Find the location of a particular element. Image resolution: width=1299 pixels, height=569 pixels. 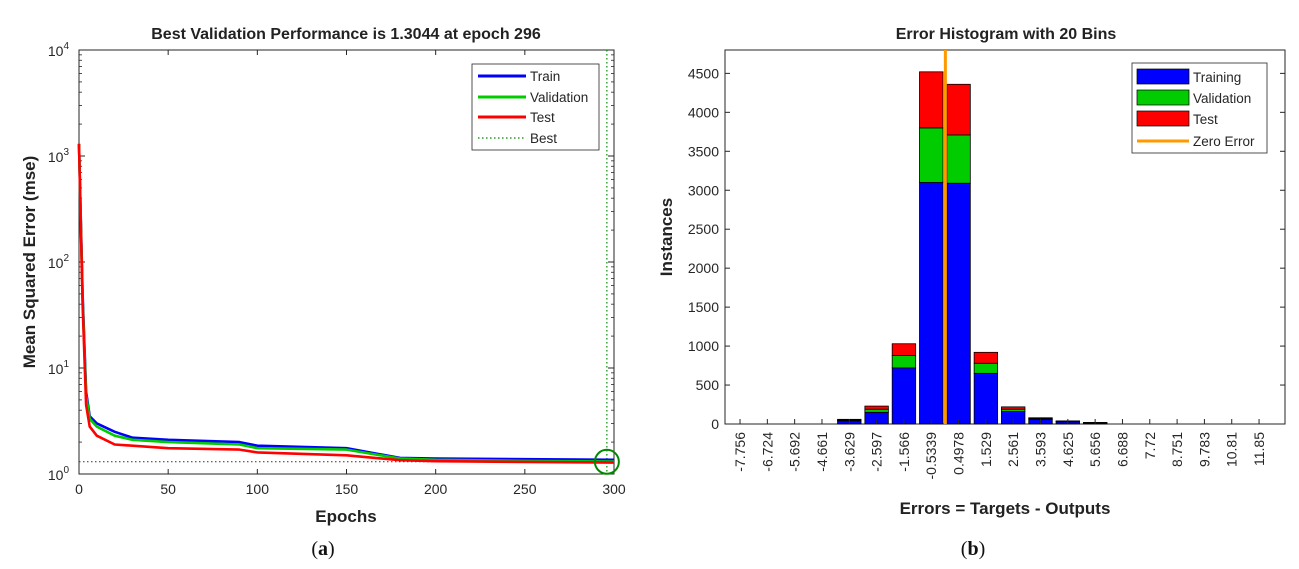

caption-b: (b) is located at coordinates (973, 549).